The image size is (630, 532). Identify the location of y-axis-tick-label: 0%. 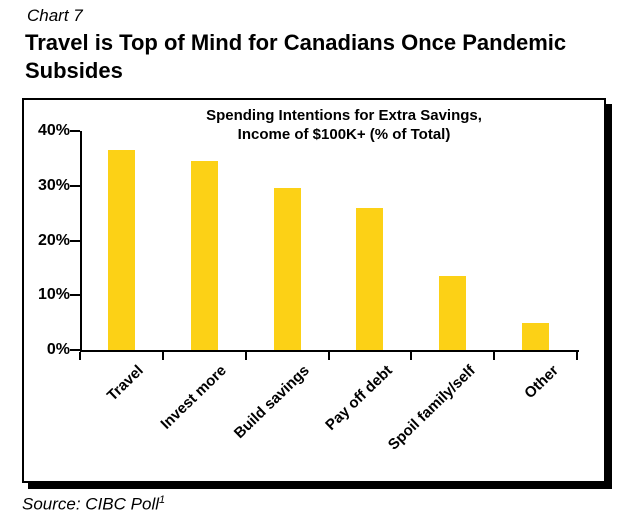
(58, 349).